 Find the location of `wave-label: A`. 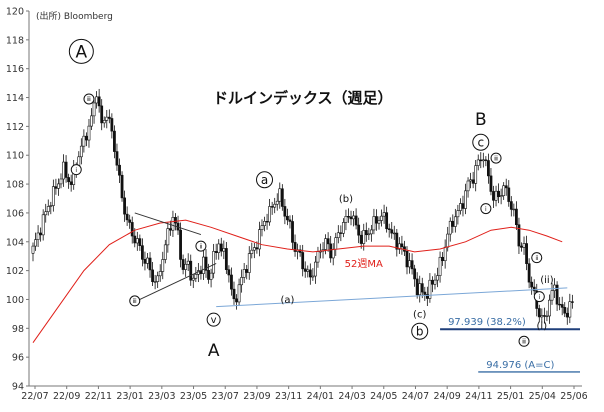

wave-label: A is located at coordinates (82, 52).